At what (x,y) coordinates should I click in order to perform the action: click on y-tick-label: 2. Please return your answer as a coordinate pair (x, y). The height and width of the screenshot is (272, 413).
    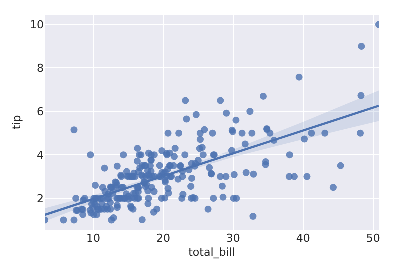
    Looking at the image, I should click on (40, 199).